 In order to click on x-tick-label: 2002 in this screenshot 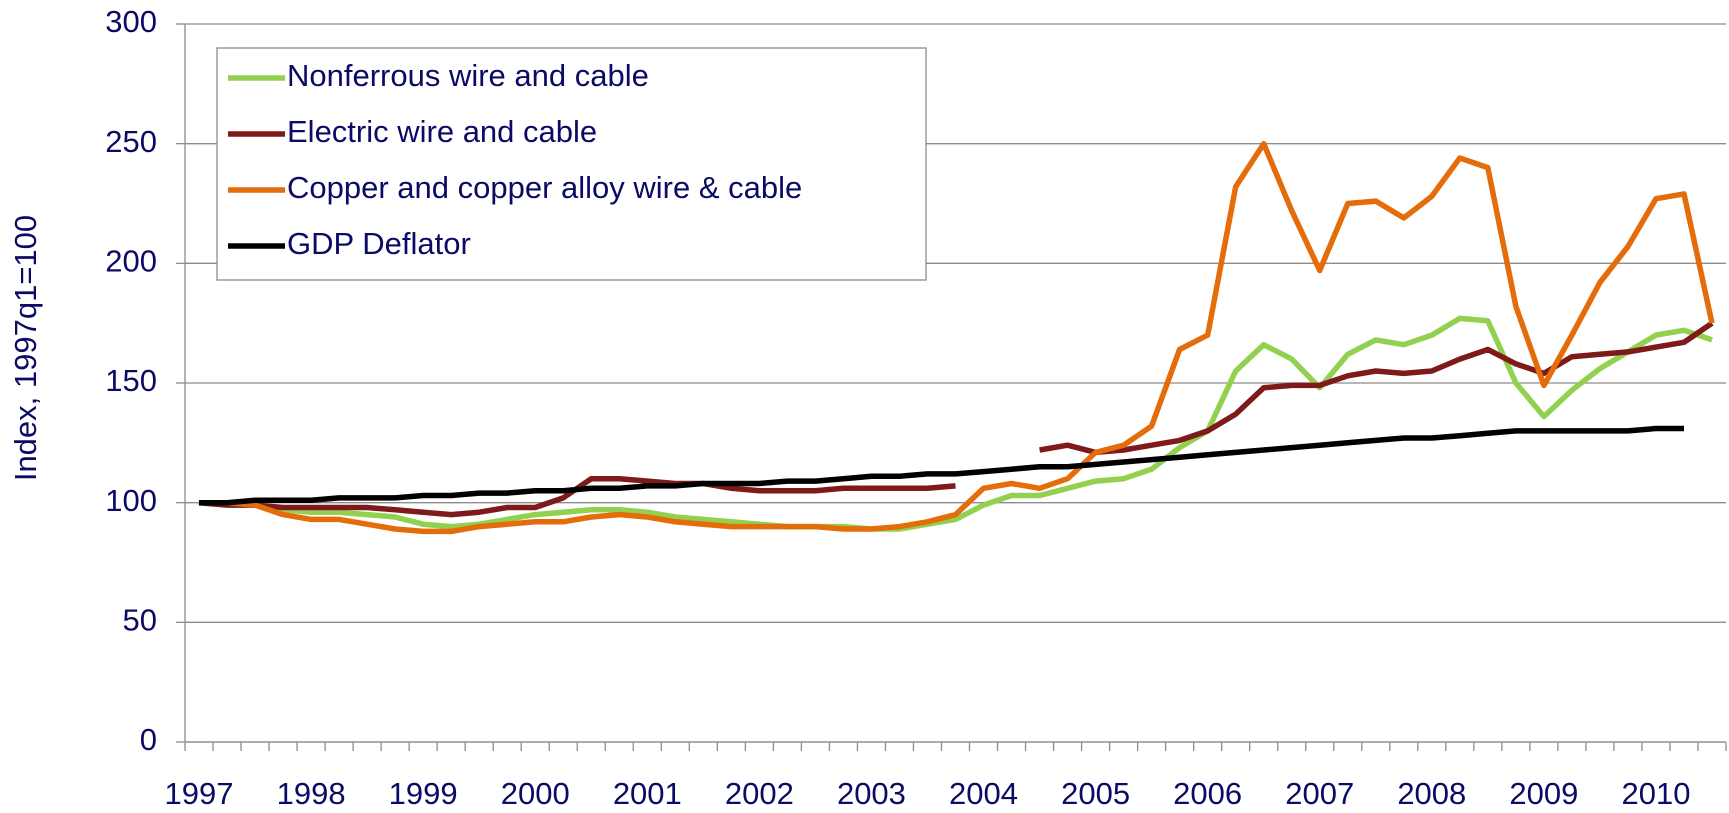, I will do `click(759, 793)`.